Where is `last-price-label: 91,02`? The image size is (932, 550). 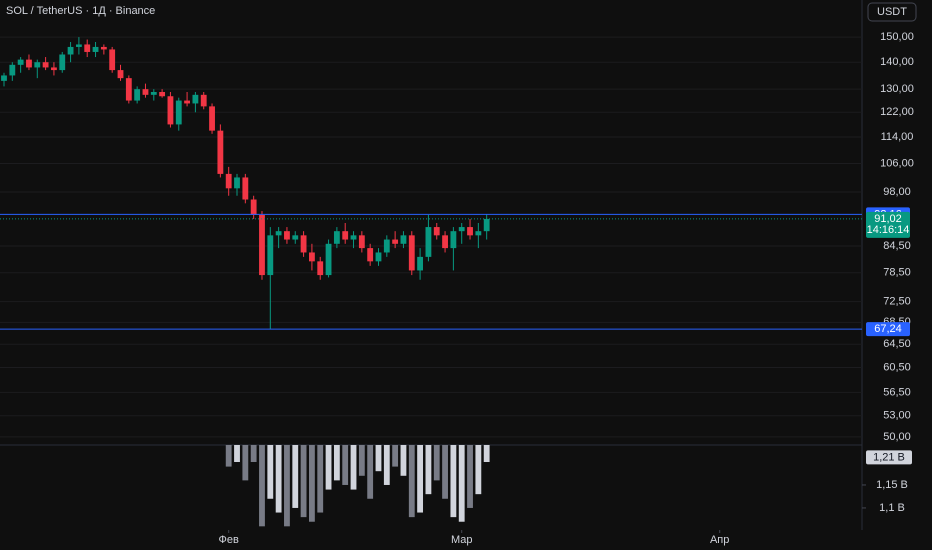 last-price-label: 91,02 is located at coordinates (888, 219).